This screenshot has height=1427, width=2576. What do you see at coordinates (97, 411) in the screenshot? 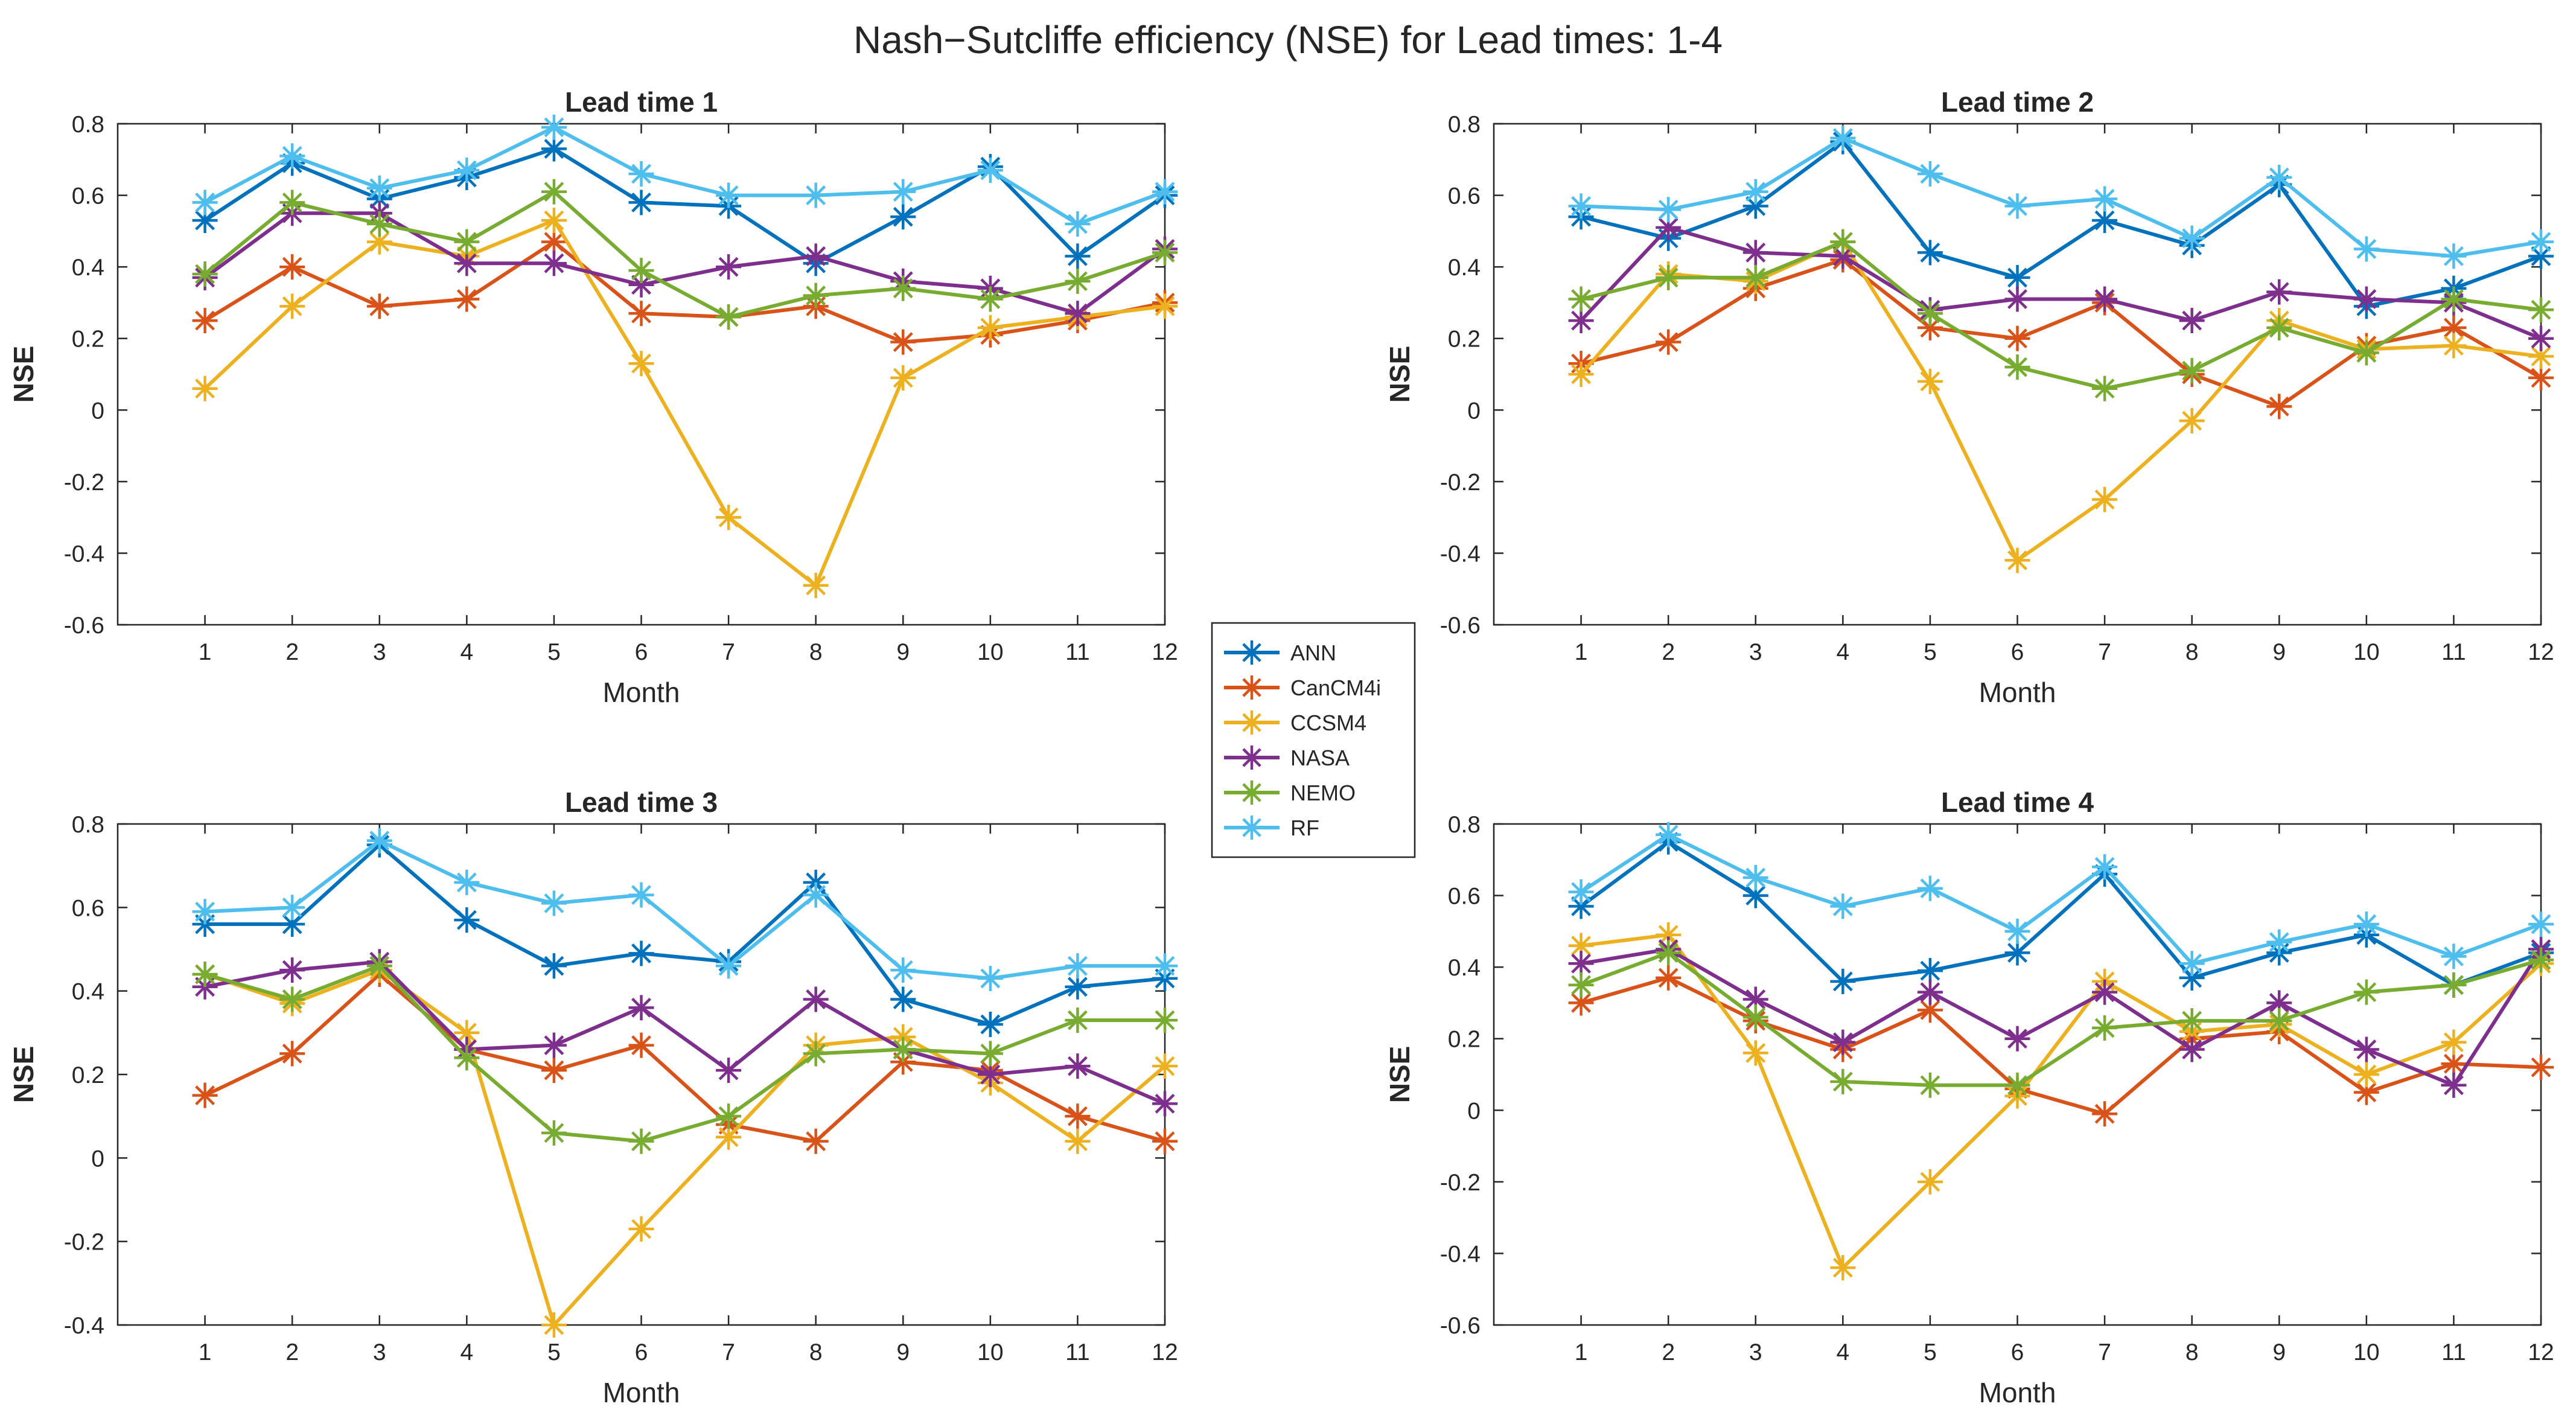
I see `y-tick-label: 0` at bounding box center [97, 411].